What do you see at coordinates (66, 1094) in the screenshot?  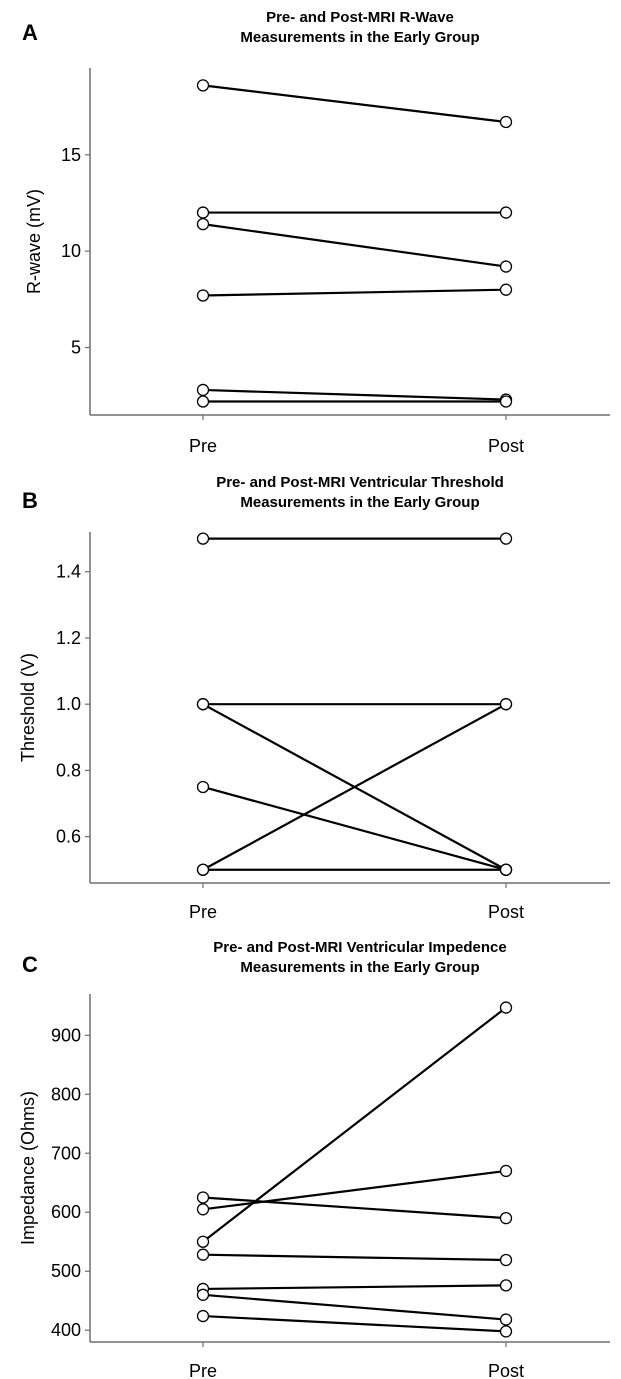 I see `chart-c-y-tick-label-4: 800` at bounding box center [66, 1094].